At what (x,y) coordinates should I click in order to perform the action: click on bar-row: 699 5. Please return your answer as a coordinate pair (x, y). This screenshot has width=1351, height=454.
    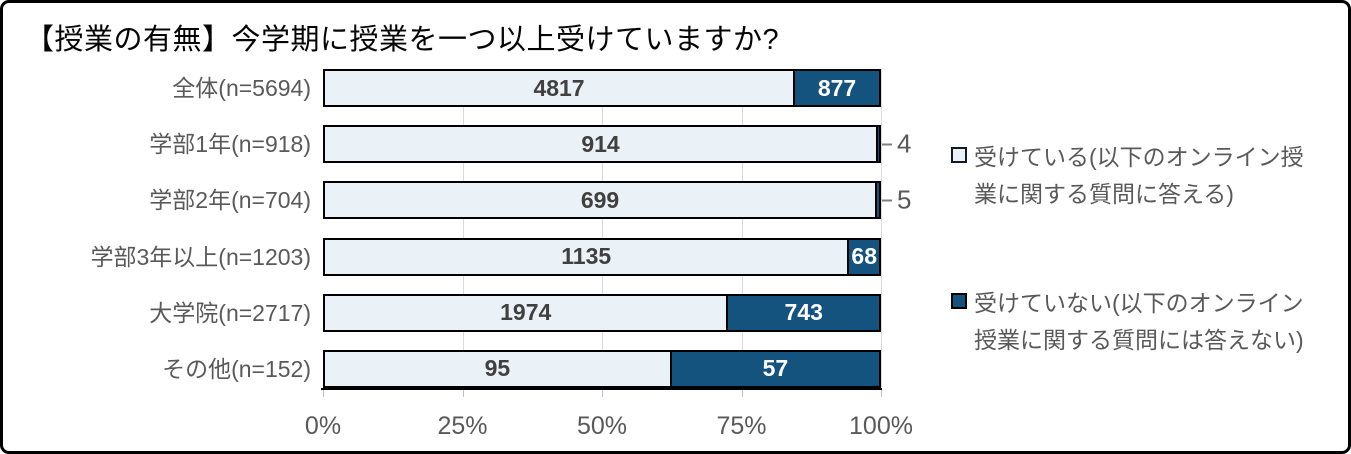
    Looking at the image, I should click on (617, 200).